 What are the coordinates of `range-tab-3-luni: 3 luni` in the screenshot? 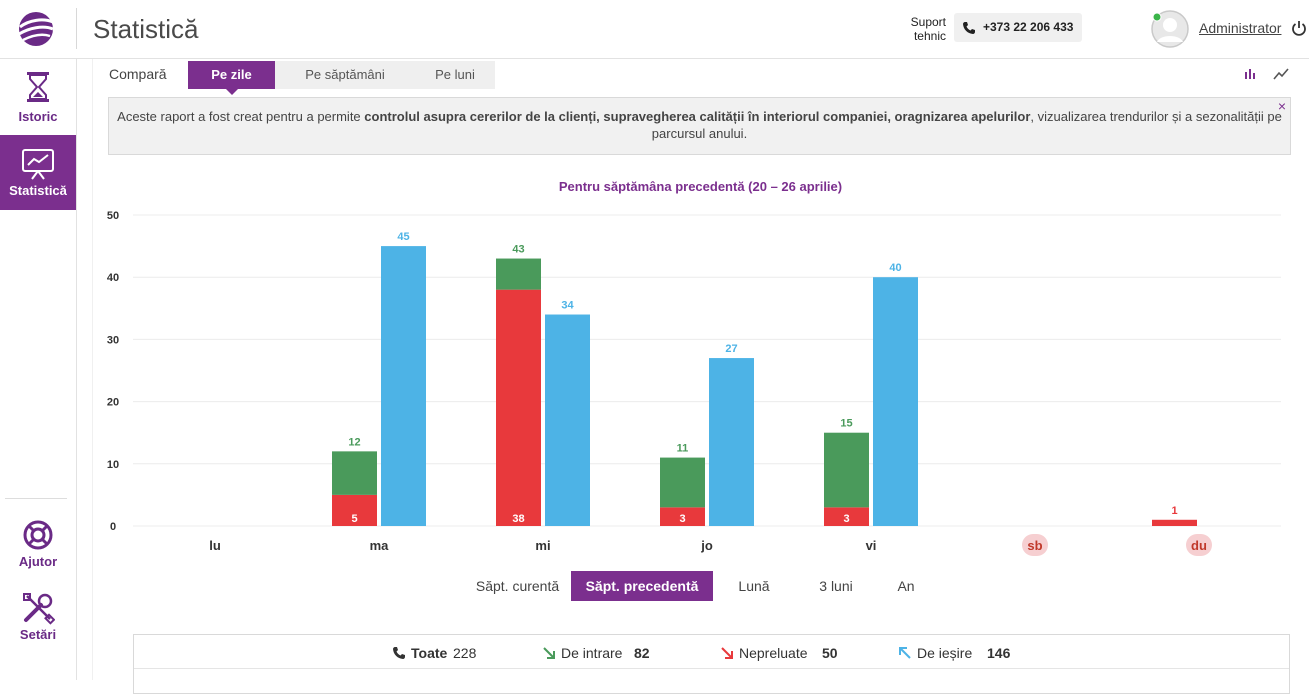 It's located at (836, 586).